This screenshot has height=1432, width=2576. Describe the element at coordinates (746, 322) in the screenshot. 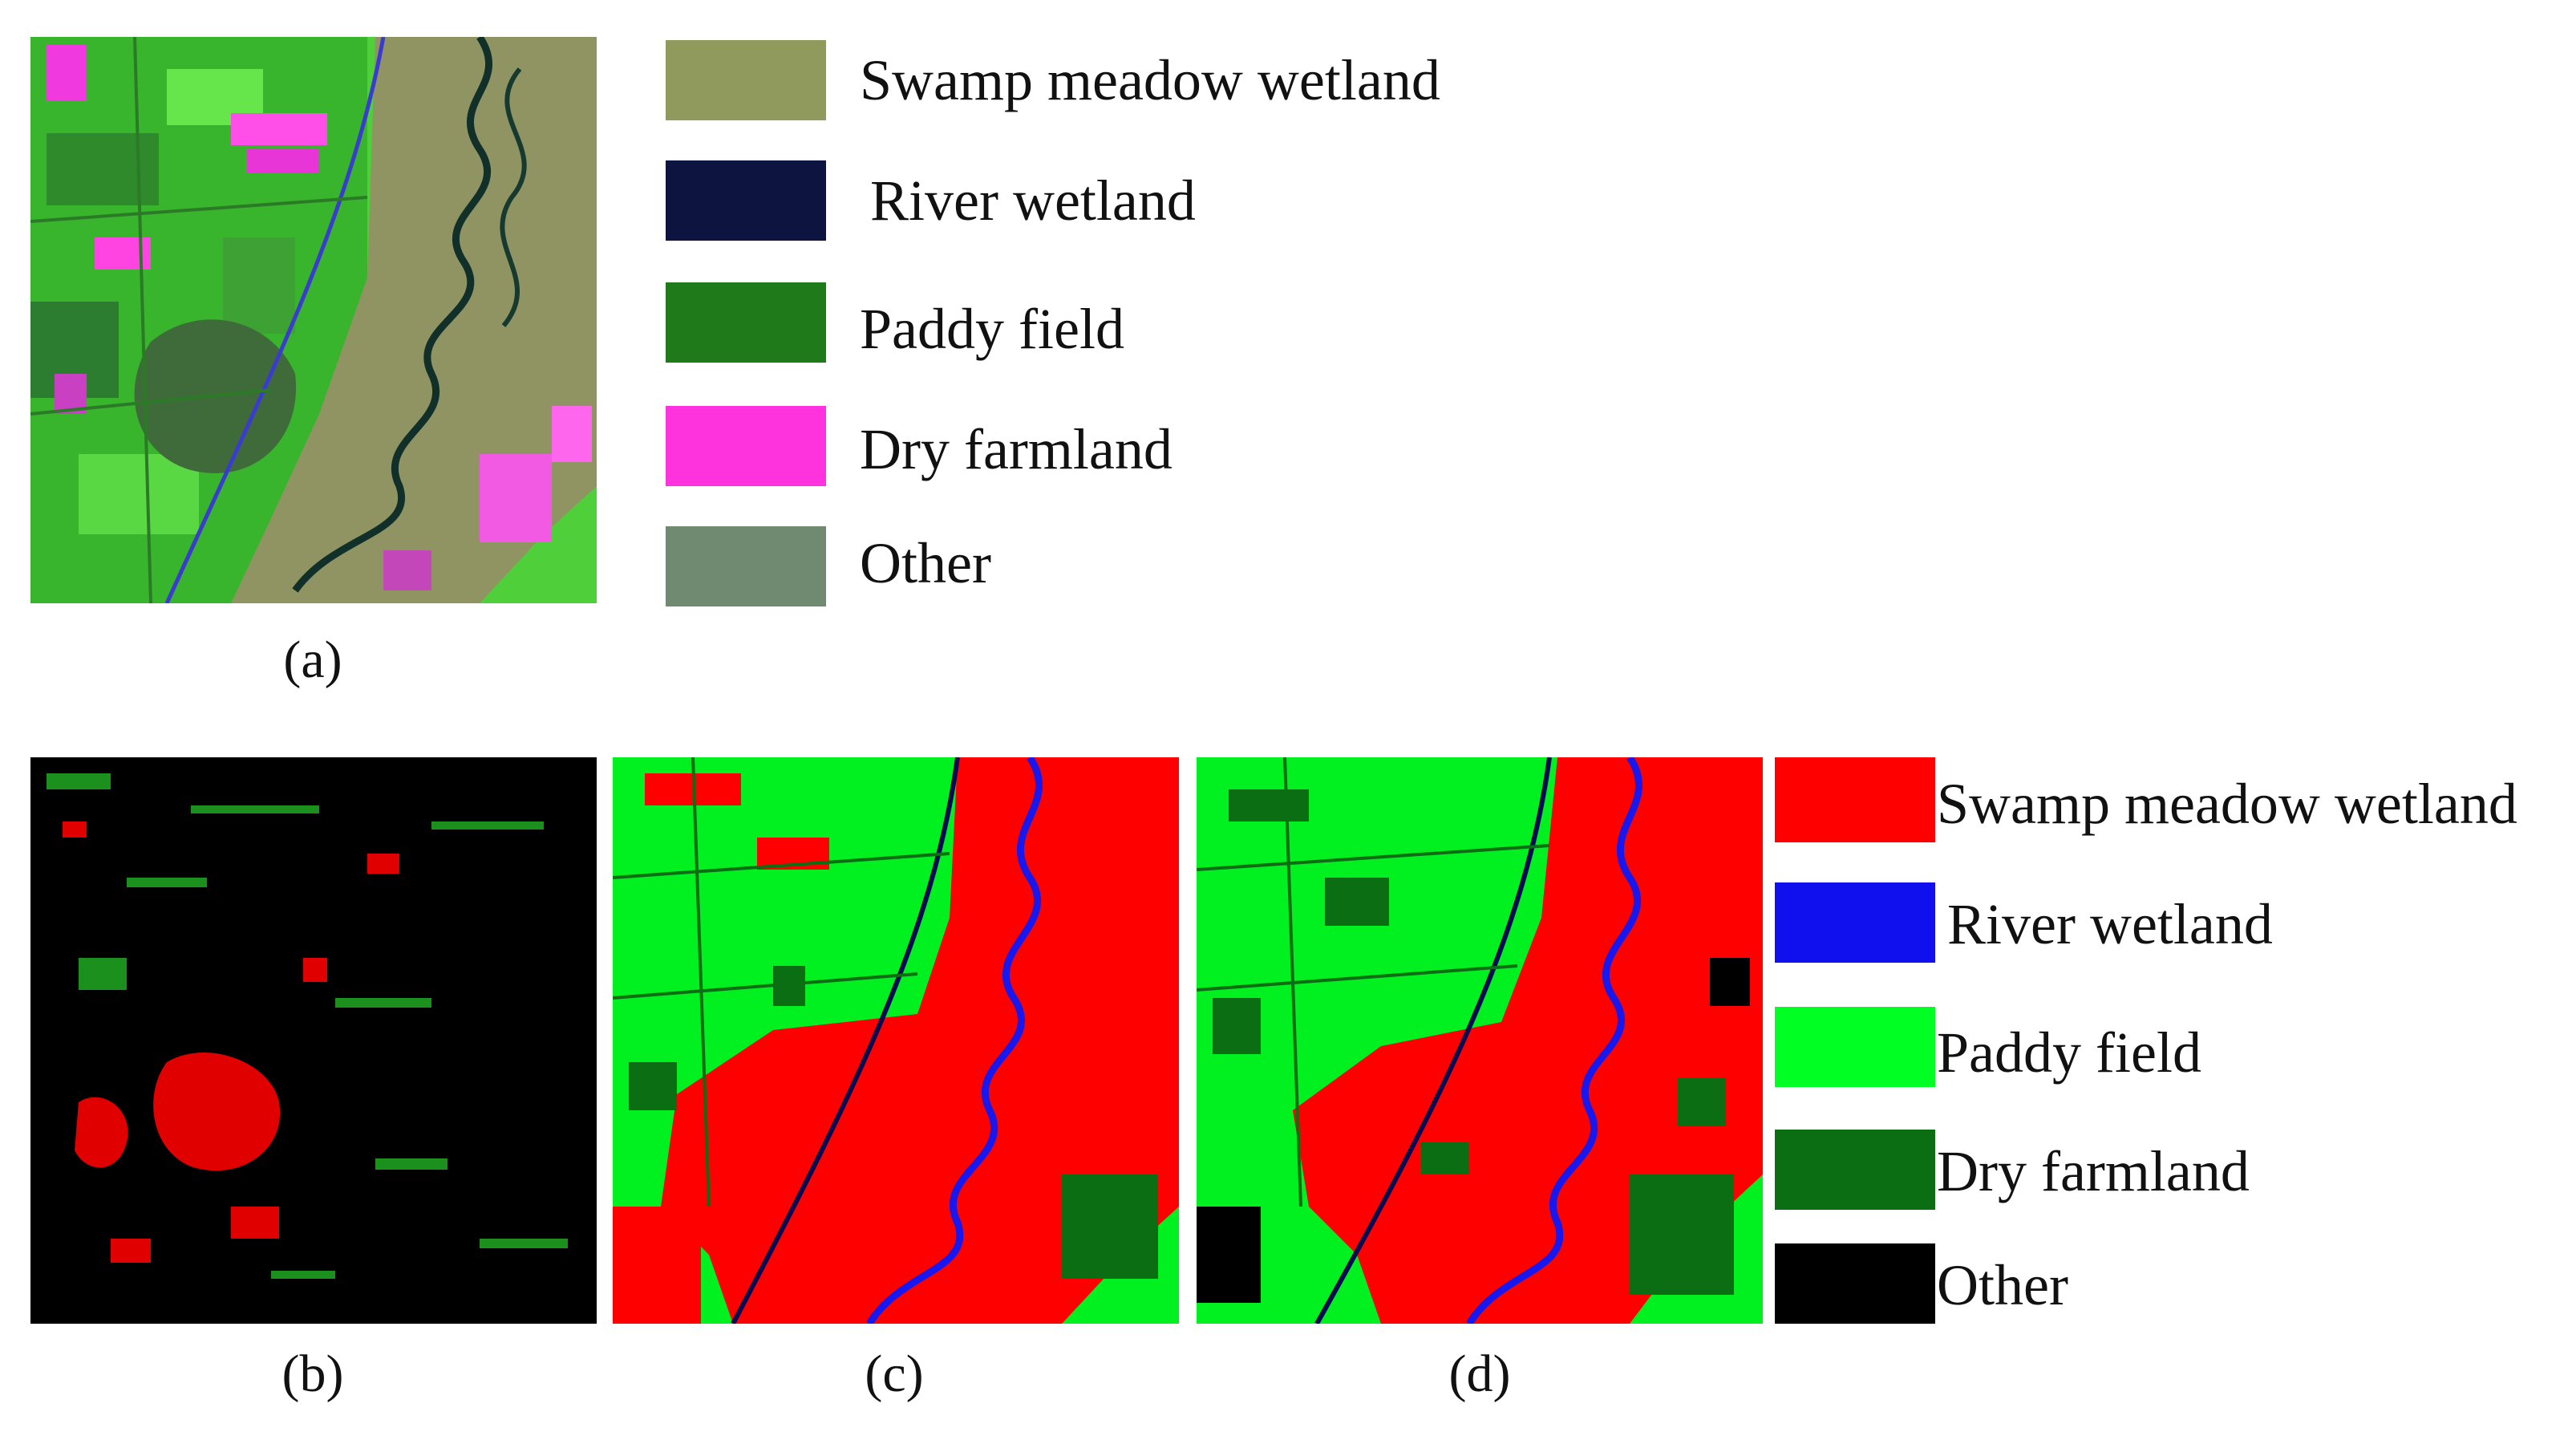

I see `legend-top-swatch-paddy-field` at that location.